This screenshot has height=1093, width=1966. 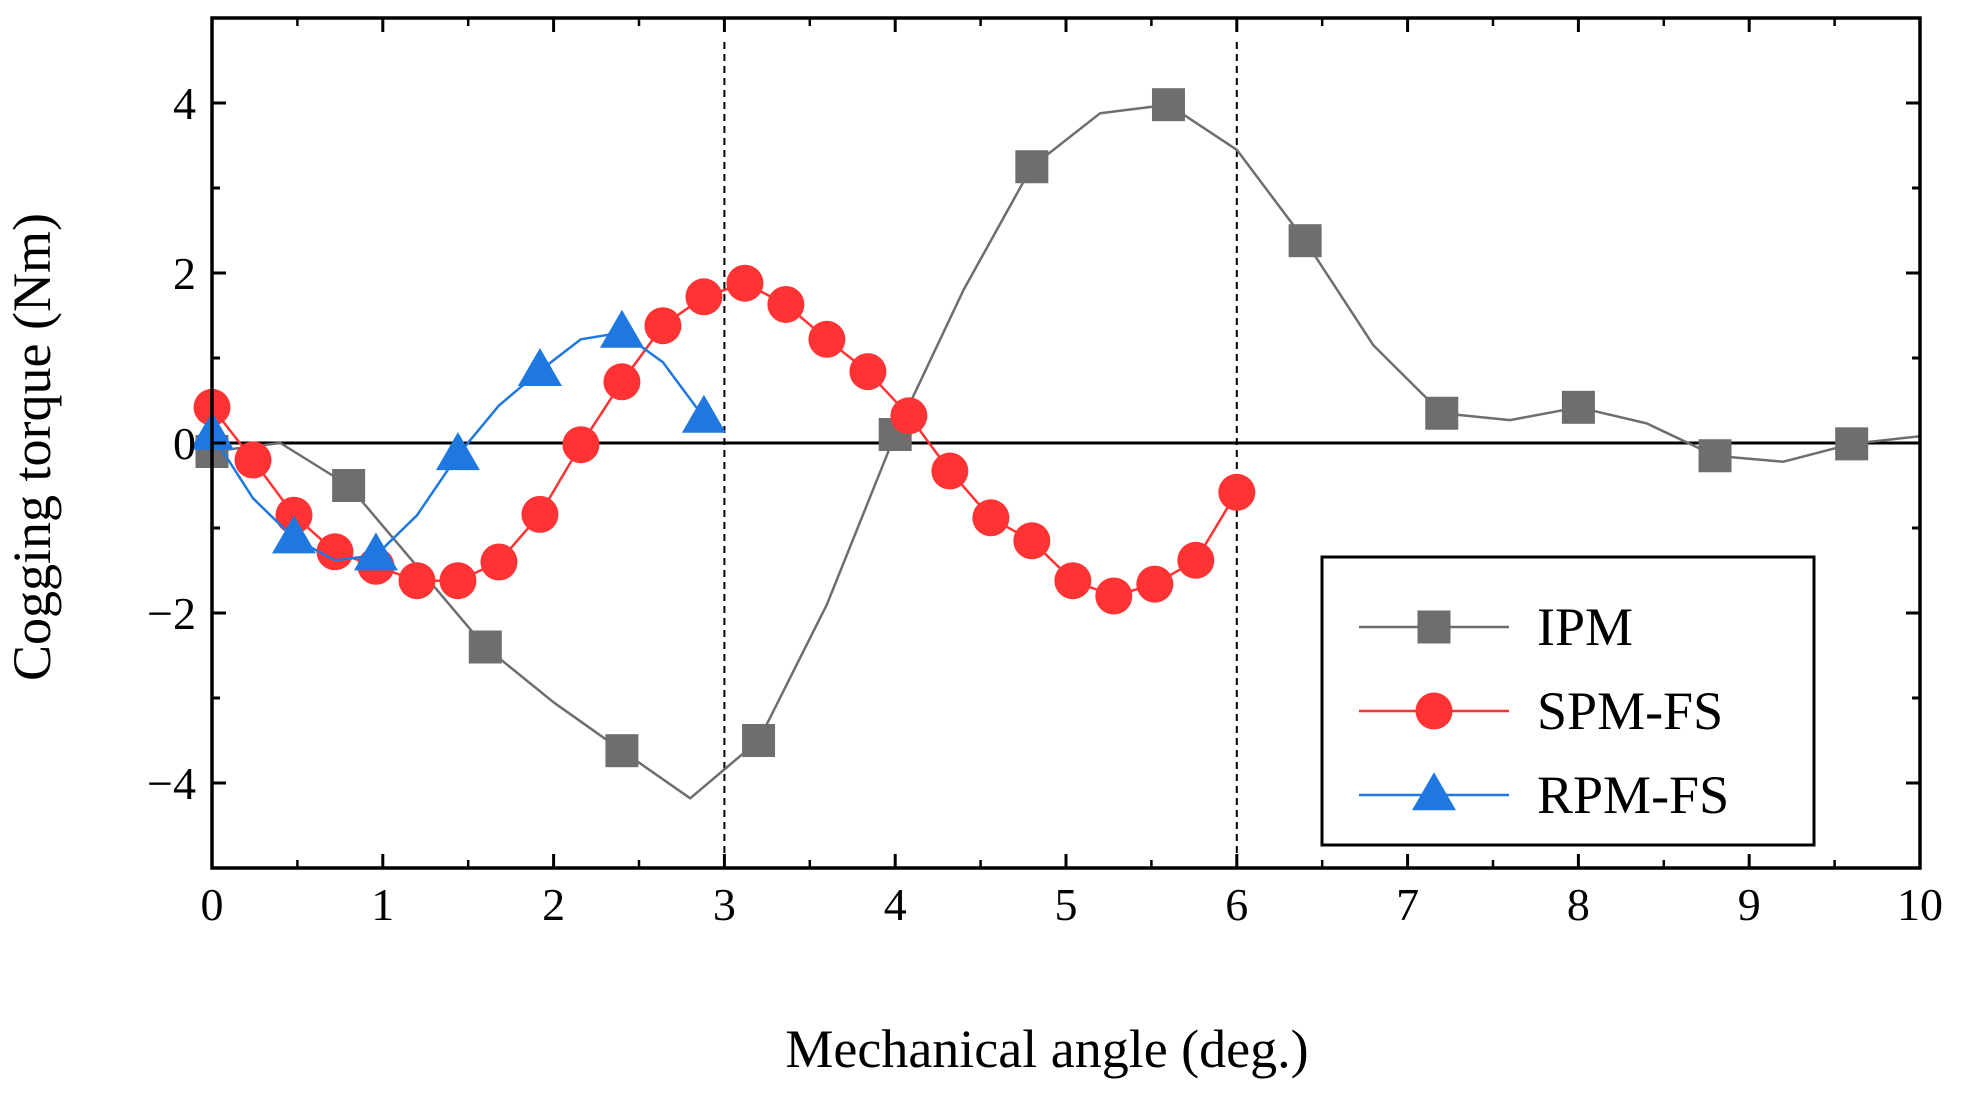 I want to click on series-rpm-fs, so click(x=458, y=440).